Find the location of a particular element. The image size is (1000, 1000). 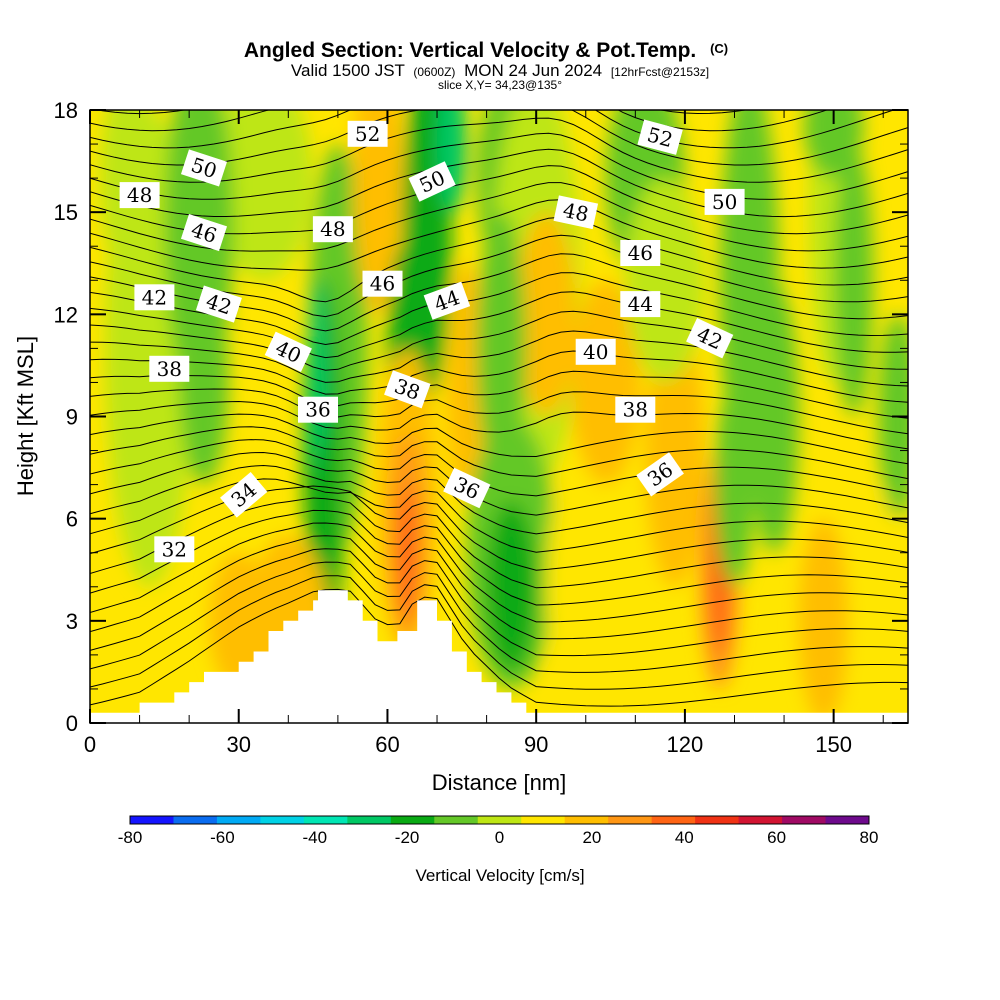

y-tick-label: 6 is located at coordinates (72, 519).